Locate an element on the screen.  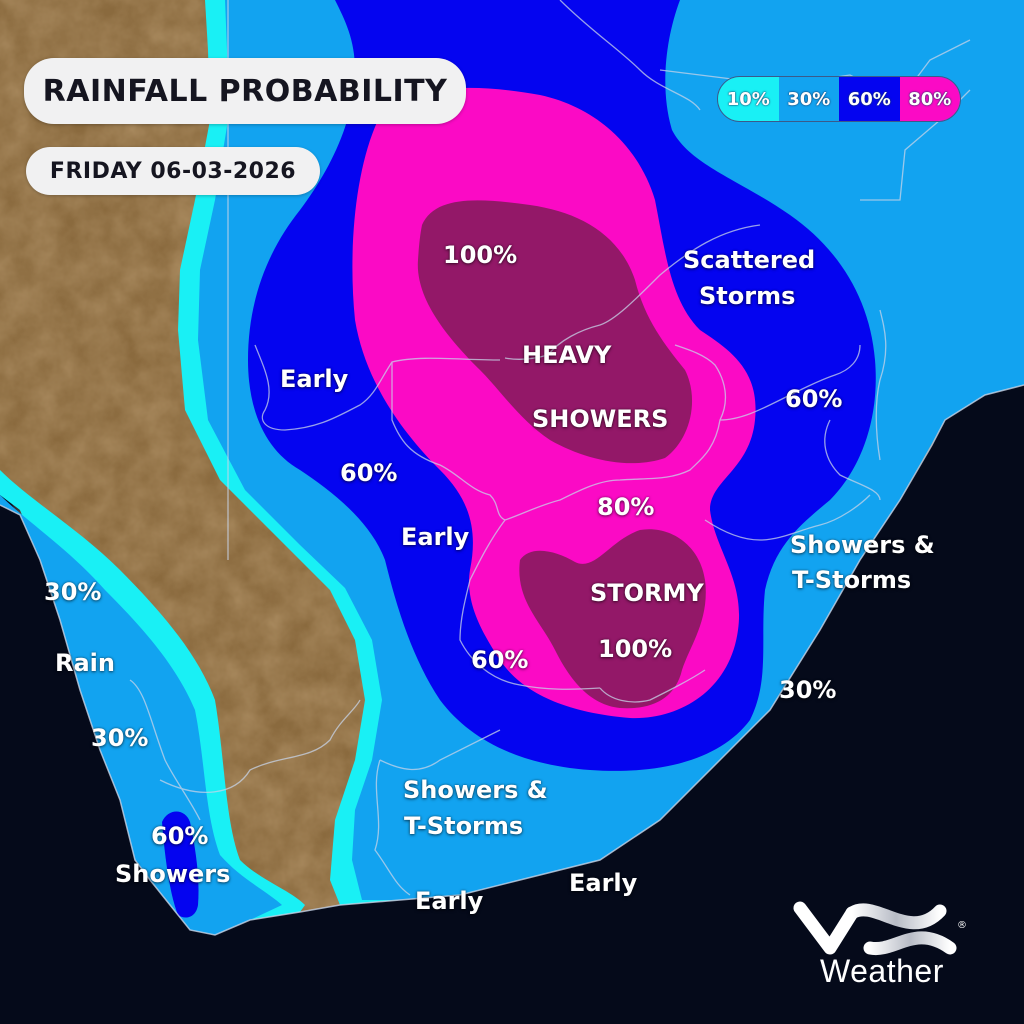
probability-legend: 10% 30% 60% 80% is located at coordinates (839, 99).